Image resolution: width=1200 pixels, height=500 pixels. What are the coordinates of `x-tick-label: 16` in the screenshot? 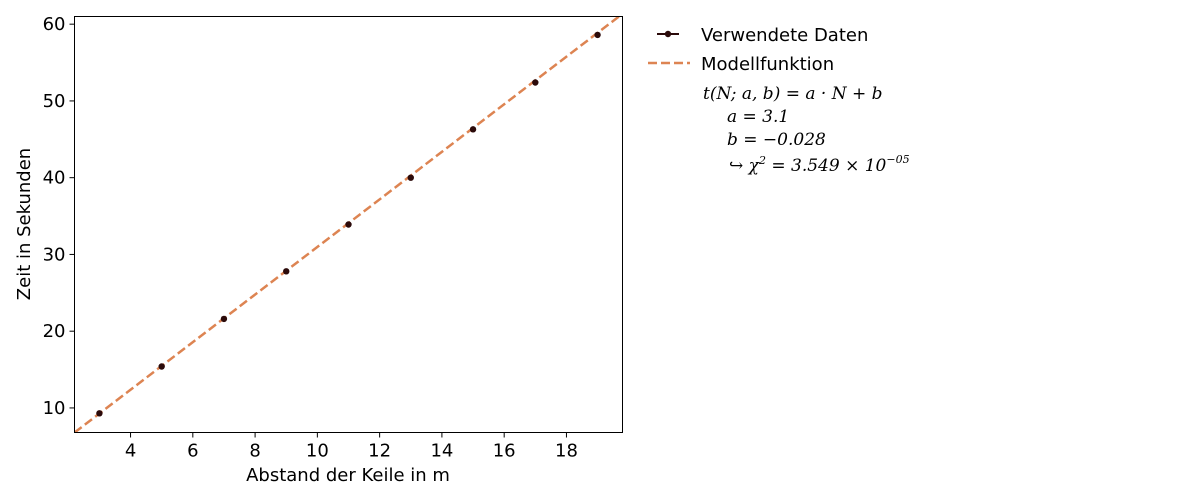 It's located at (504, 451).